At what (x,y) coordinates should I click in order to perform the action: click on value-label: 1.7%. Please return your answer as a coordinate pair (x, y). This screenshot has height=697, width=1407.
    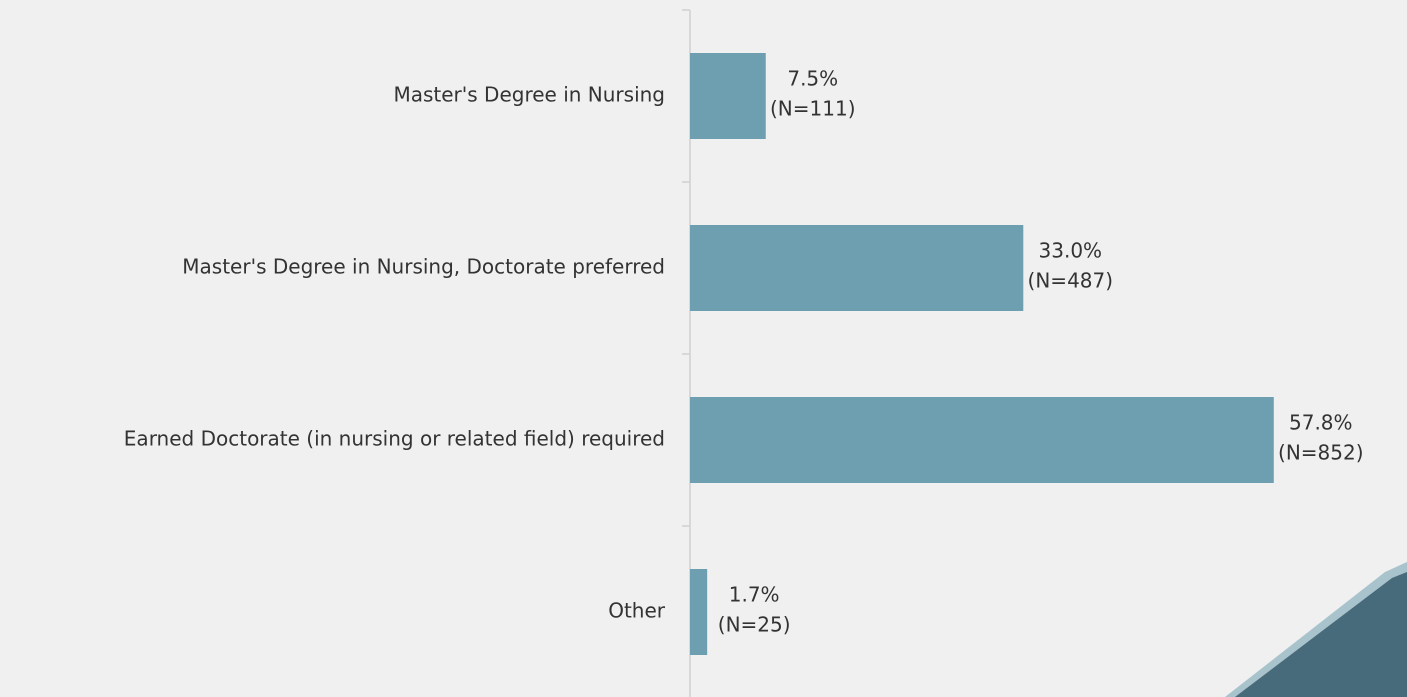
    Looking at the image, I should click on (754, 595).